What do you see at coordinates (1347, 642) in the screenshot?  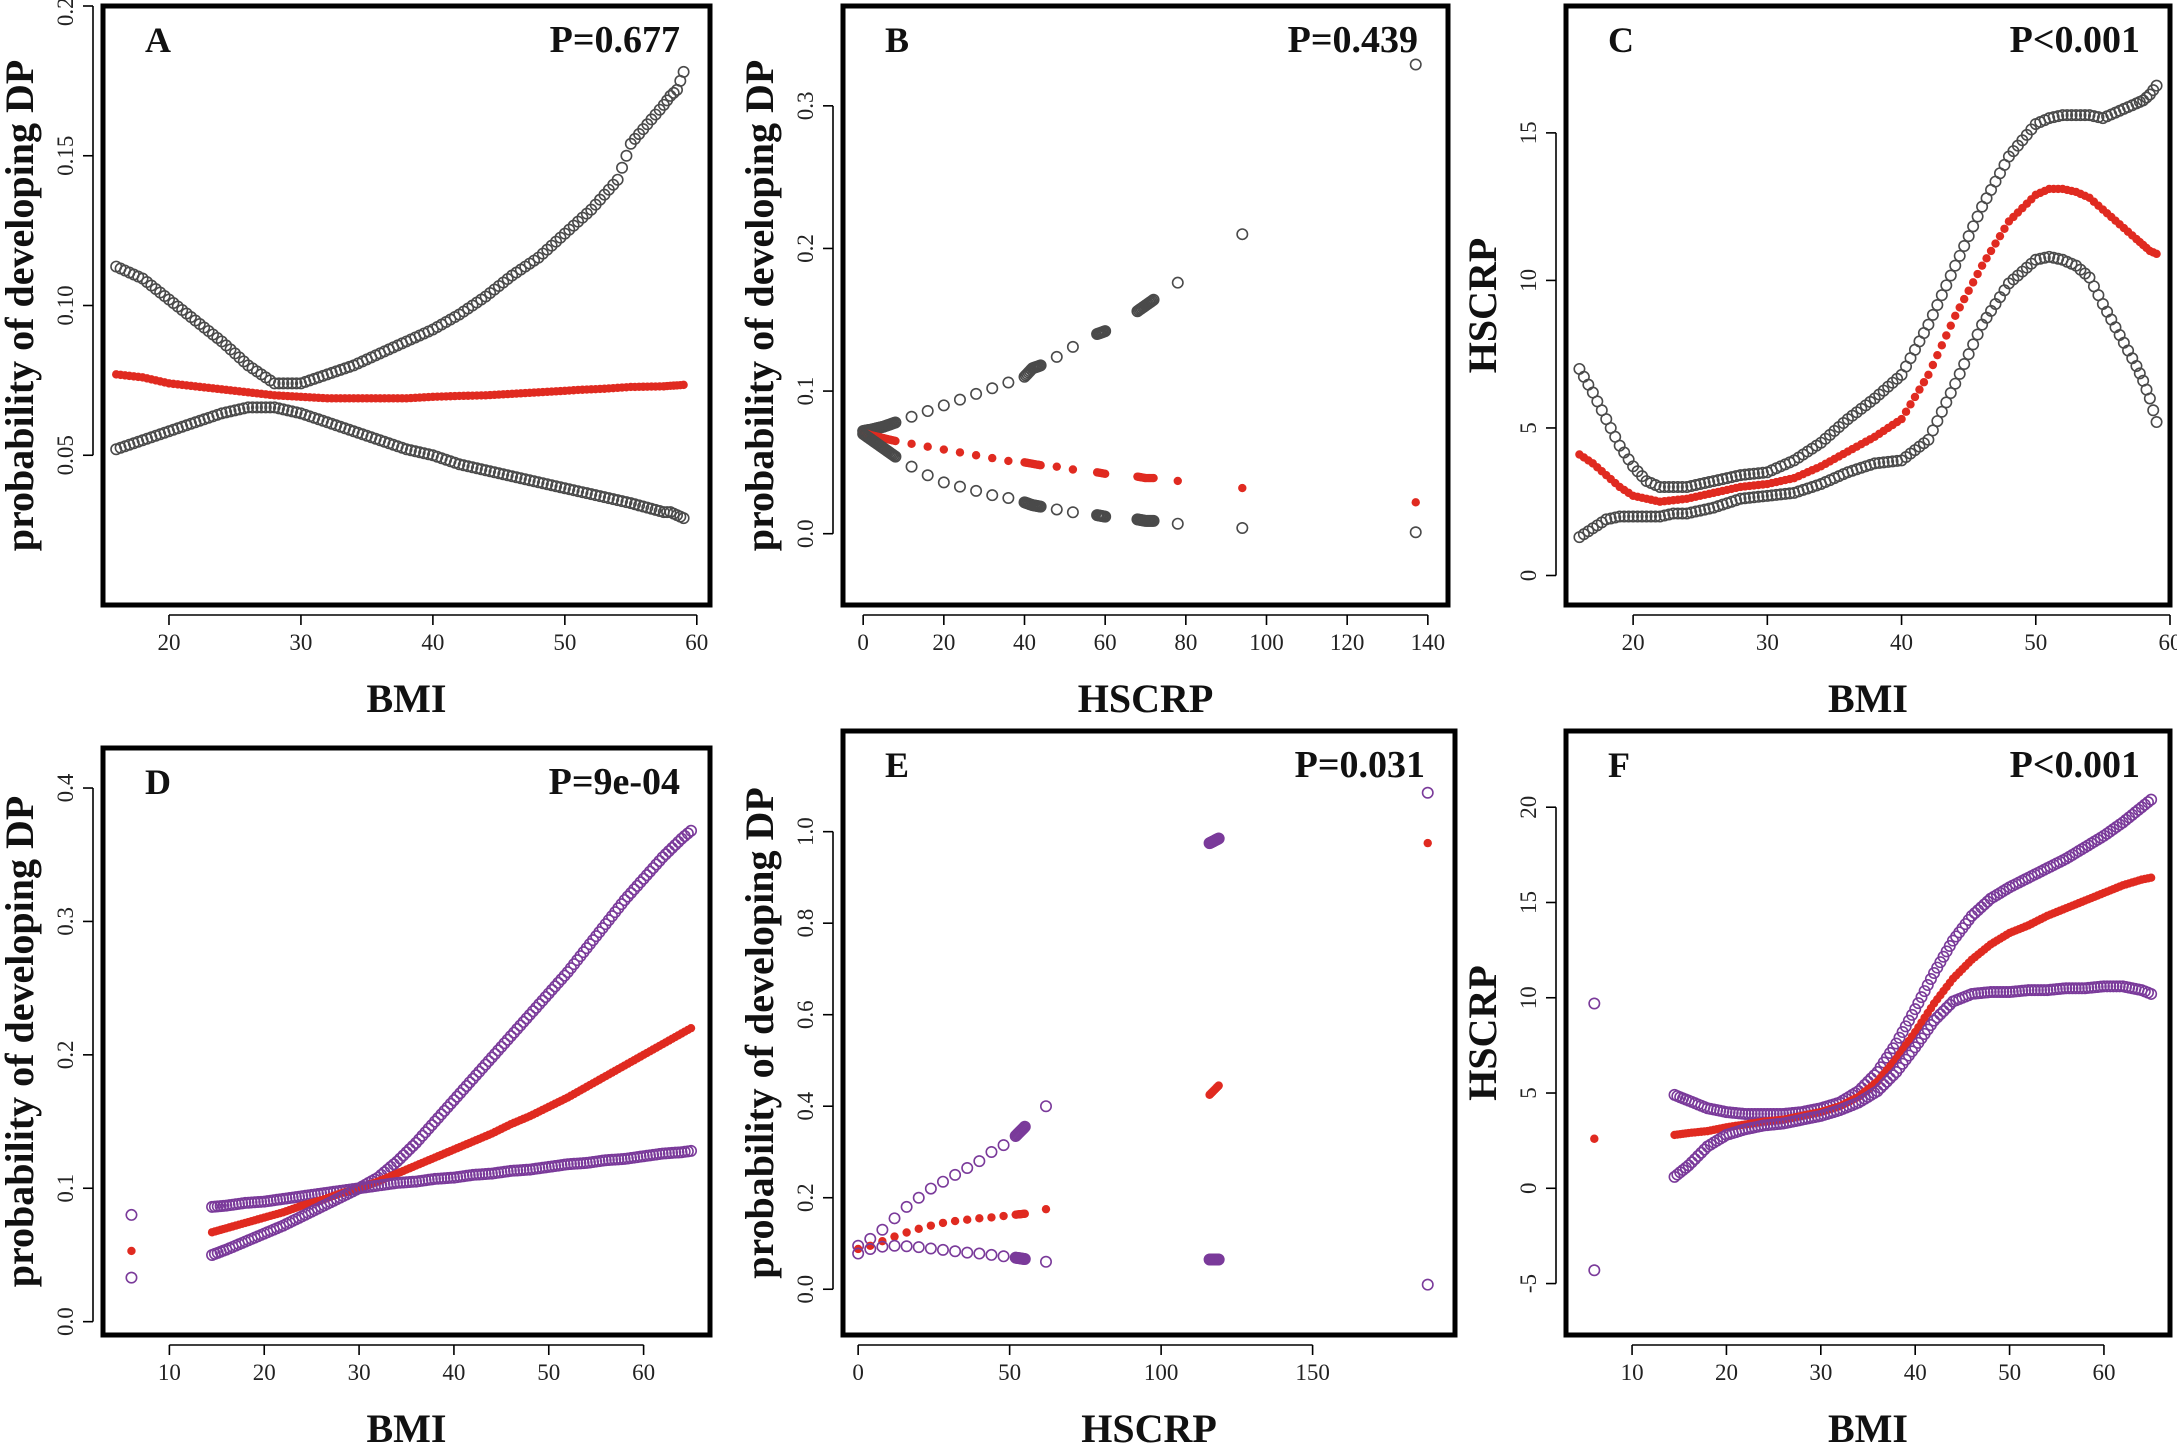 I see `x-tick-label: 120` at bounding box center [1347, 642].